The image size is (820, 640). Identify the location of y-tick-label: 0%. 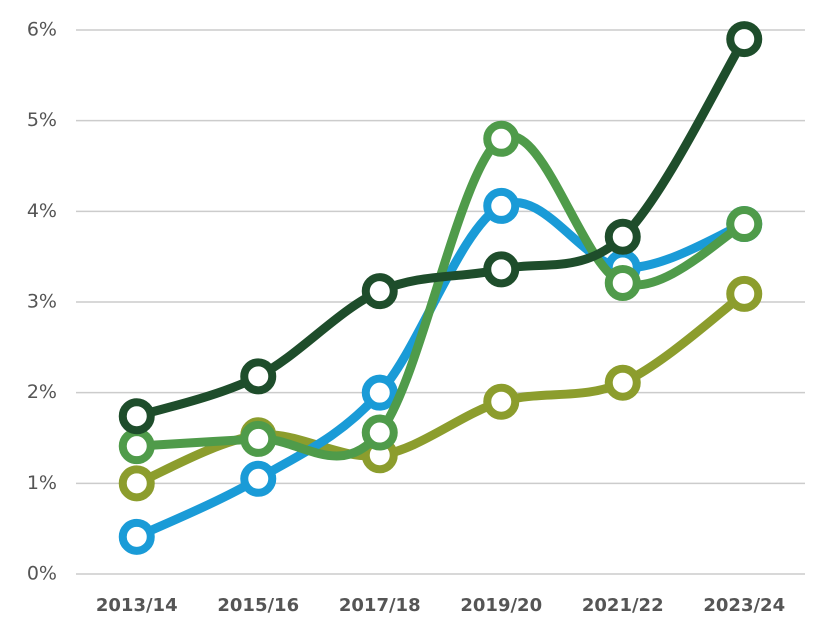
(42, 574).